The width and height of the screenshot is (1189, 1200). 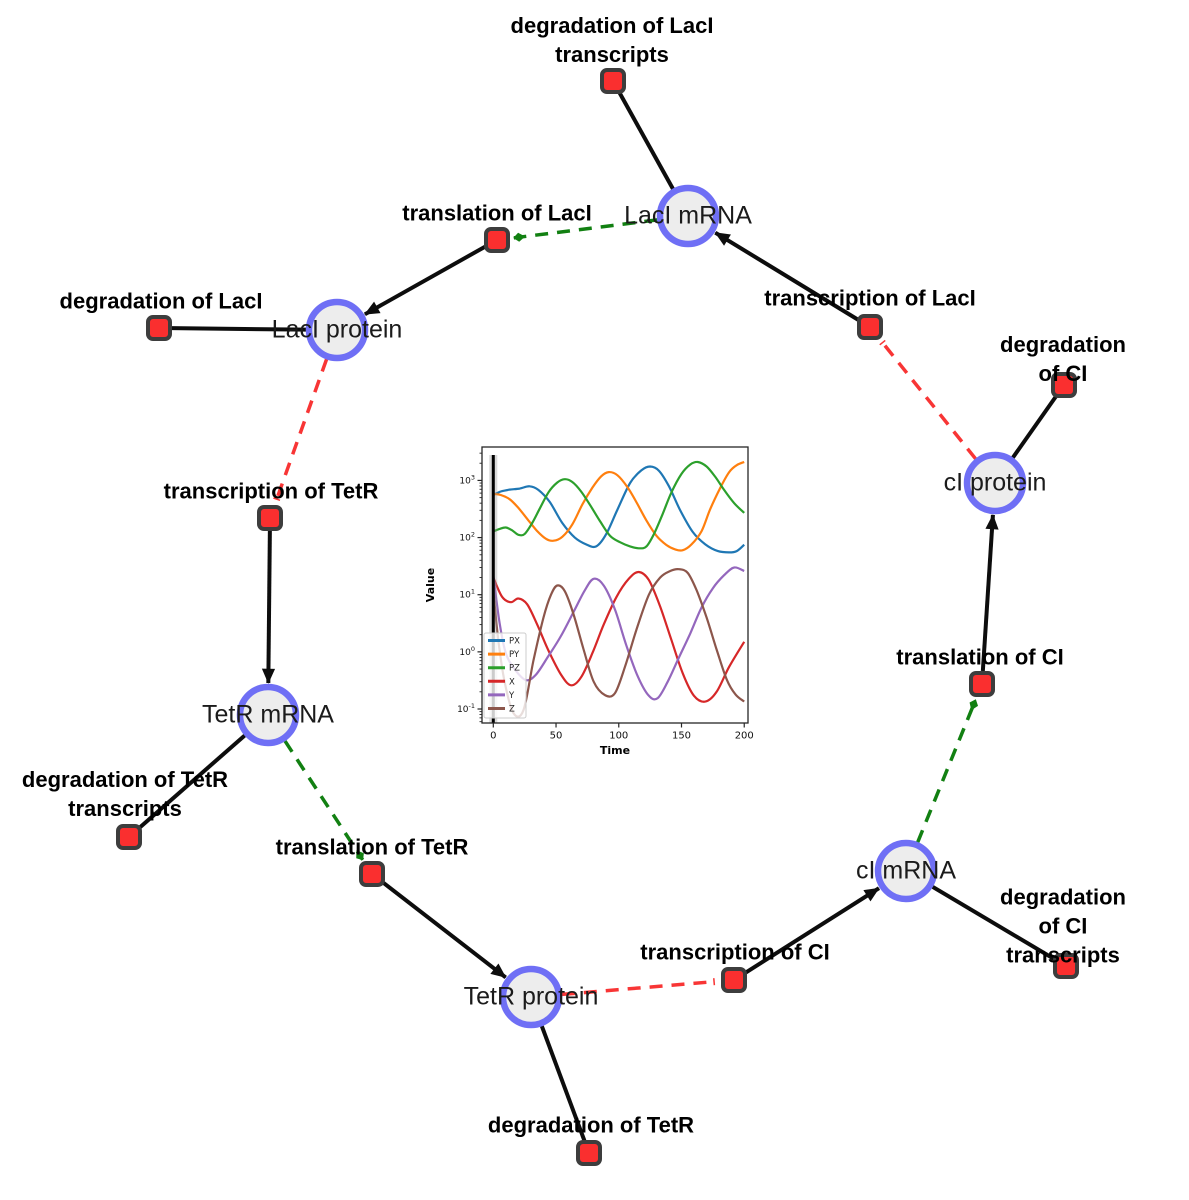 What do you see at coordinates (681, 736) in the screenshot?
I see `x-tick-label: 150` at bounding box center [681, 736].